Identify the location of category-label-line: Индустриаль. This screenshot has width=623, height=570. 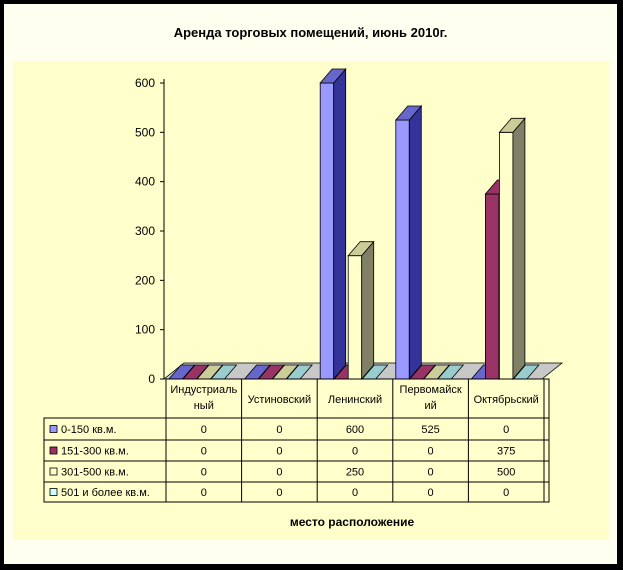
(203, 390).